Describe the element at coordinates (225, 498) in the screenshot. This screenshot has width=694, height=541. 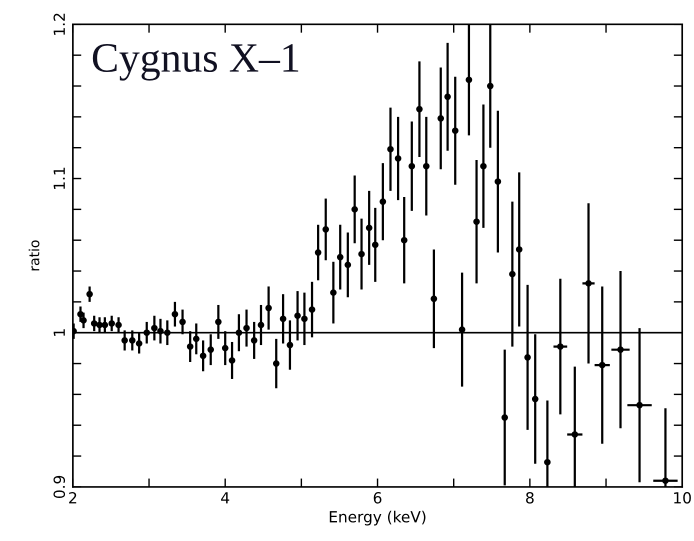
I see `x-tick-label: 4` at that location.